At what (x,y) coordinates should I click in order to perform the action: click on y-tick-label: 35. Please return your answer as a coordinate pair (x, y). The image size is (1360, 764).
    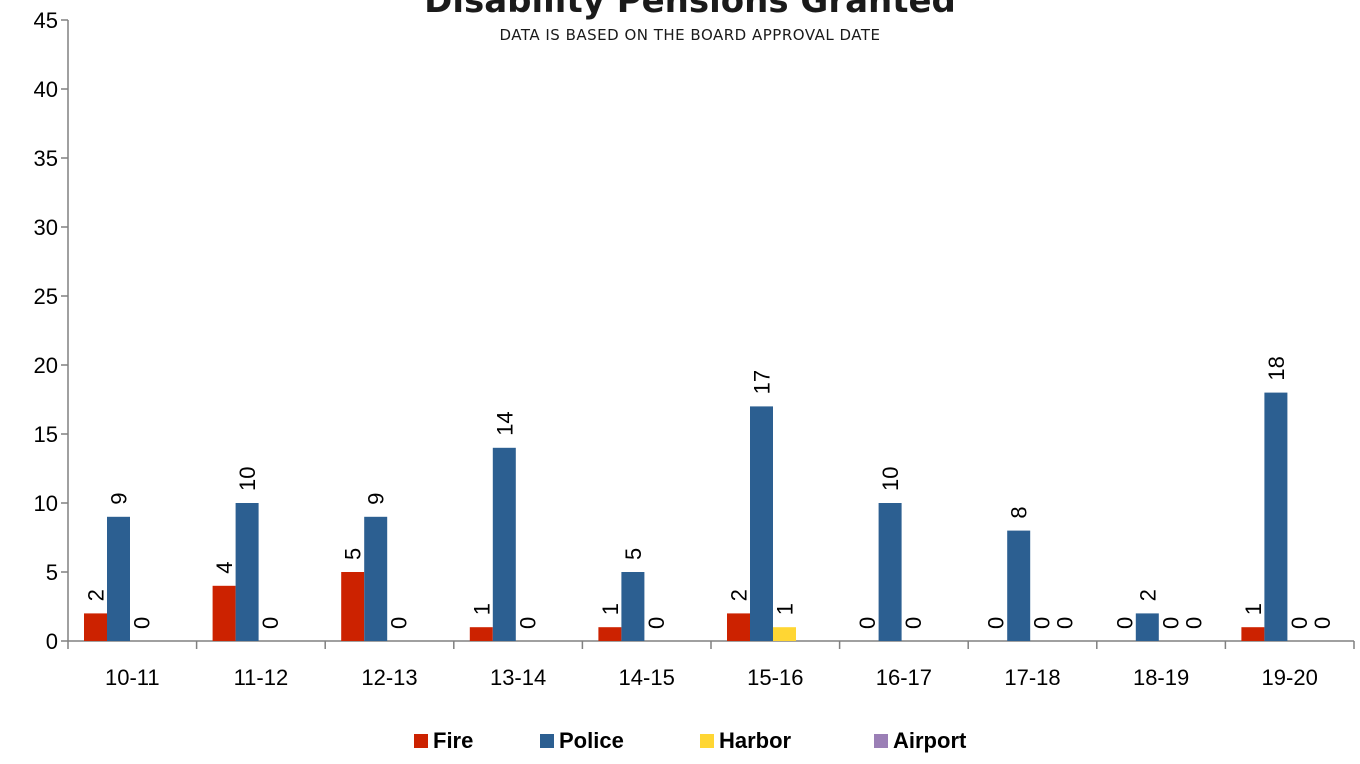
    Looking at the image, I should click on (46, 158).